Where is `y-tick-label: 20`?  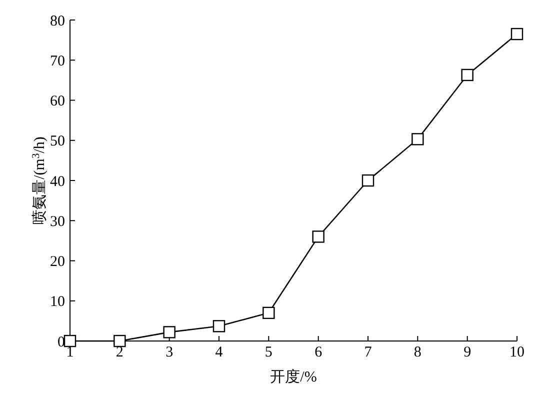 y-tick-label: 20 is located at coordinates (57, 262).